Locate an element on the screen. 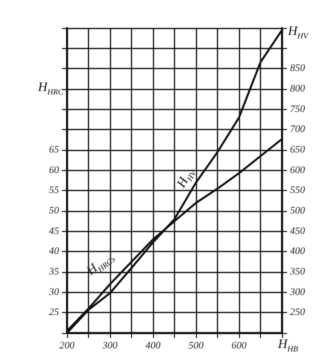  y2-tick-label: 350 is located at coordinates (297, 272).